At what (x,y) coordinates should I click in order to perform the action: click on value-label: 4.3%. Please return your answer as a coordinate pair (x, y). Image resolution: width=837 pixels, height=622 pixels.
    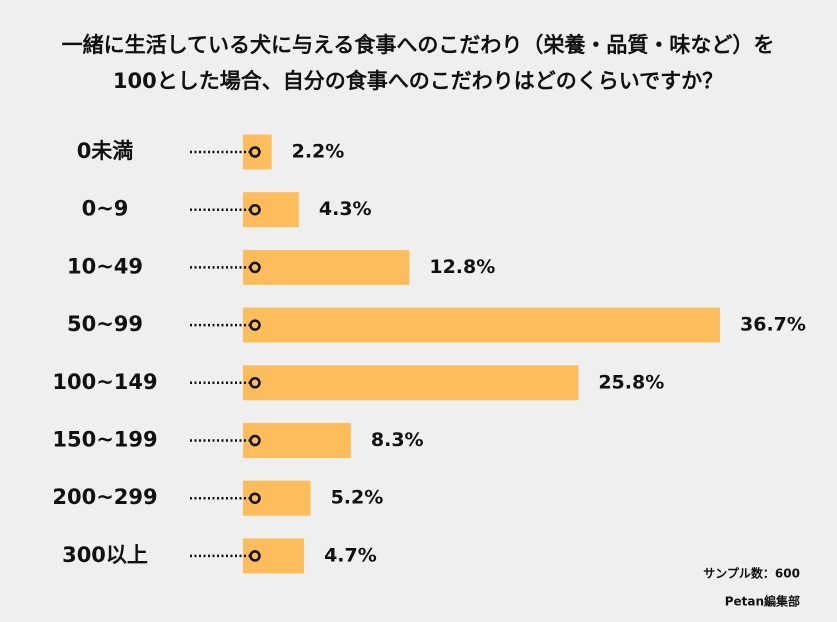
    Looking at the image, I should click on (345, 209).